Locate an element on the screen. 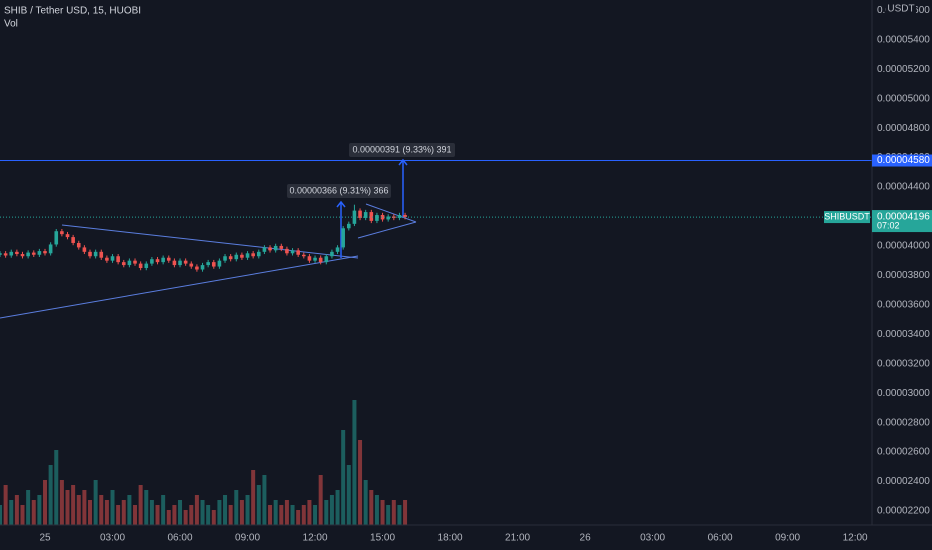 The height and width of the screenshot is (550, 932). y-tick-label: 0.00002200 is located at coordinates (903, 511).